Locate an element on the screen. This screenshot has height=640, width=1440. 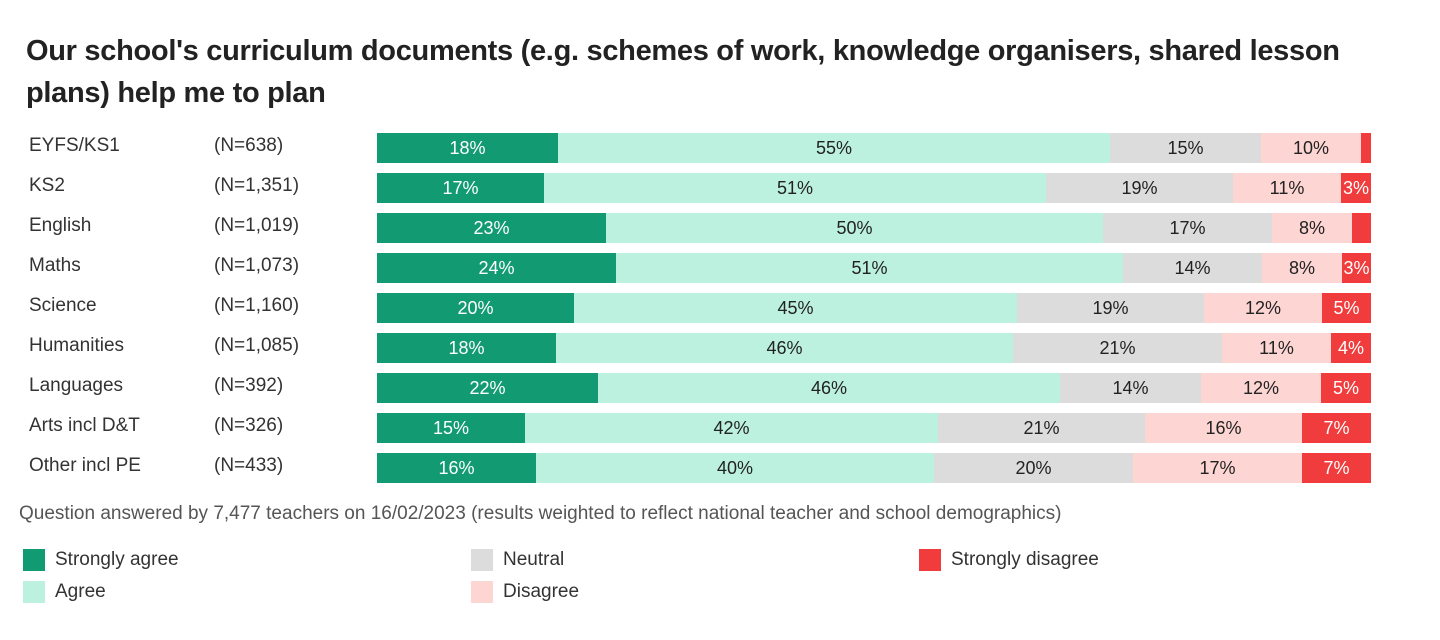
sample-size-label: (N=392) is located at coordinates (249, 385).